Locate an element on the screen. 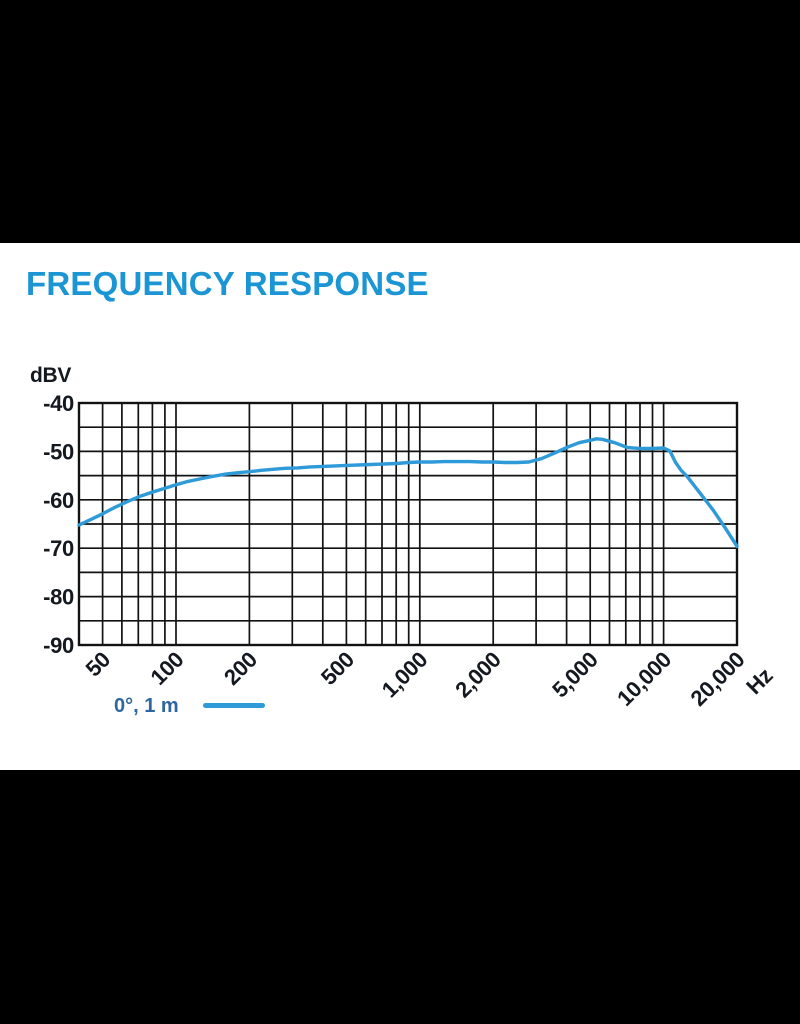 The height and width of the screenshot is (1024, 800). x-tick-label: 20,000 is located at coordinates (718, 679).